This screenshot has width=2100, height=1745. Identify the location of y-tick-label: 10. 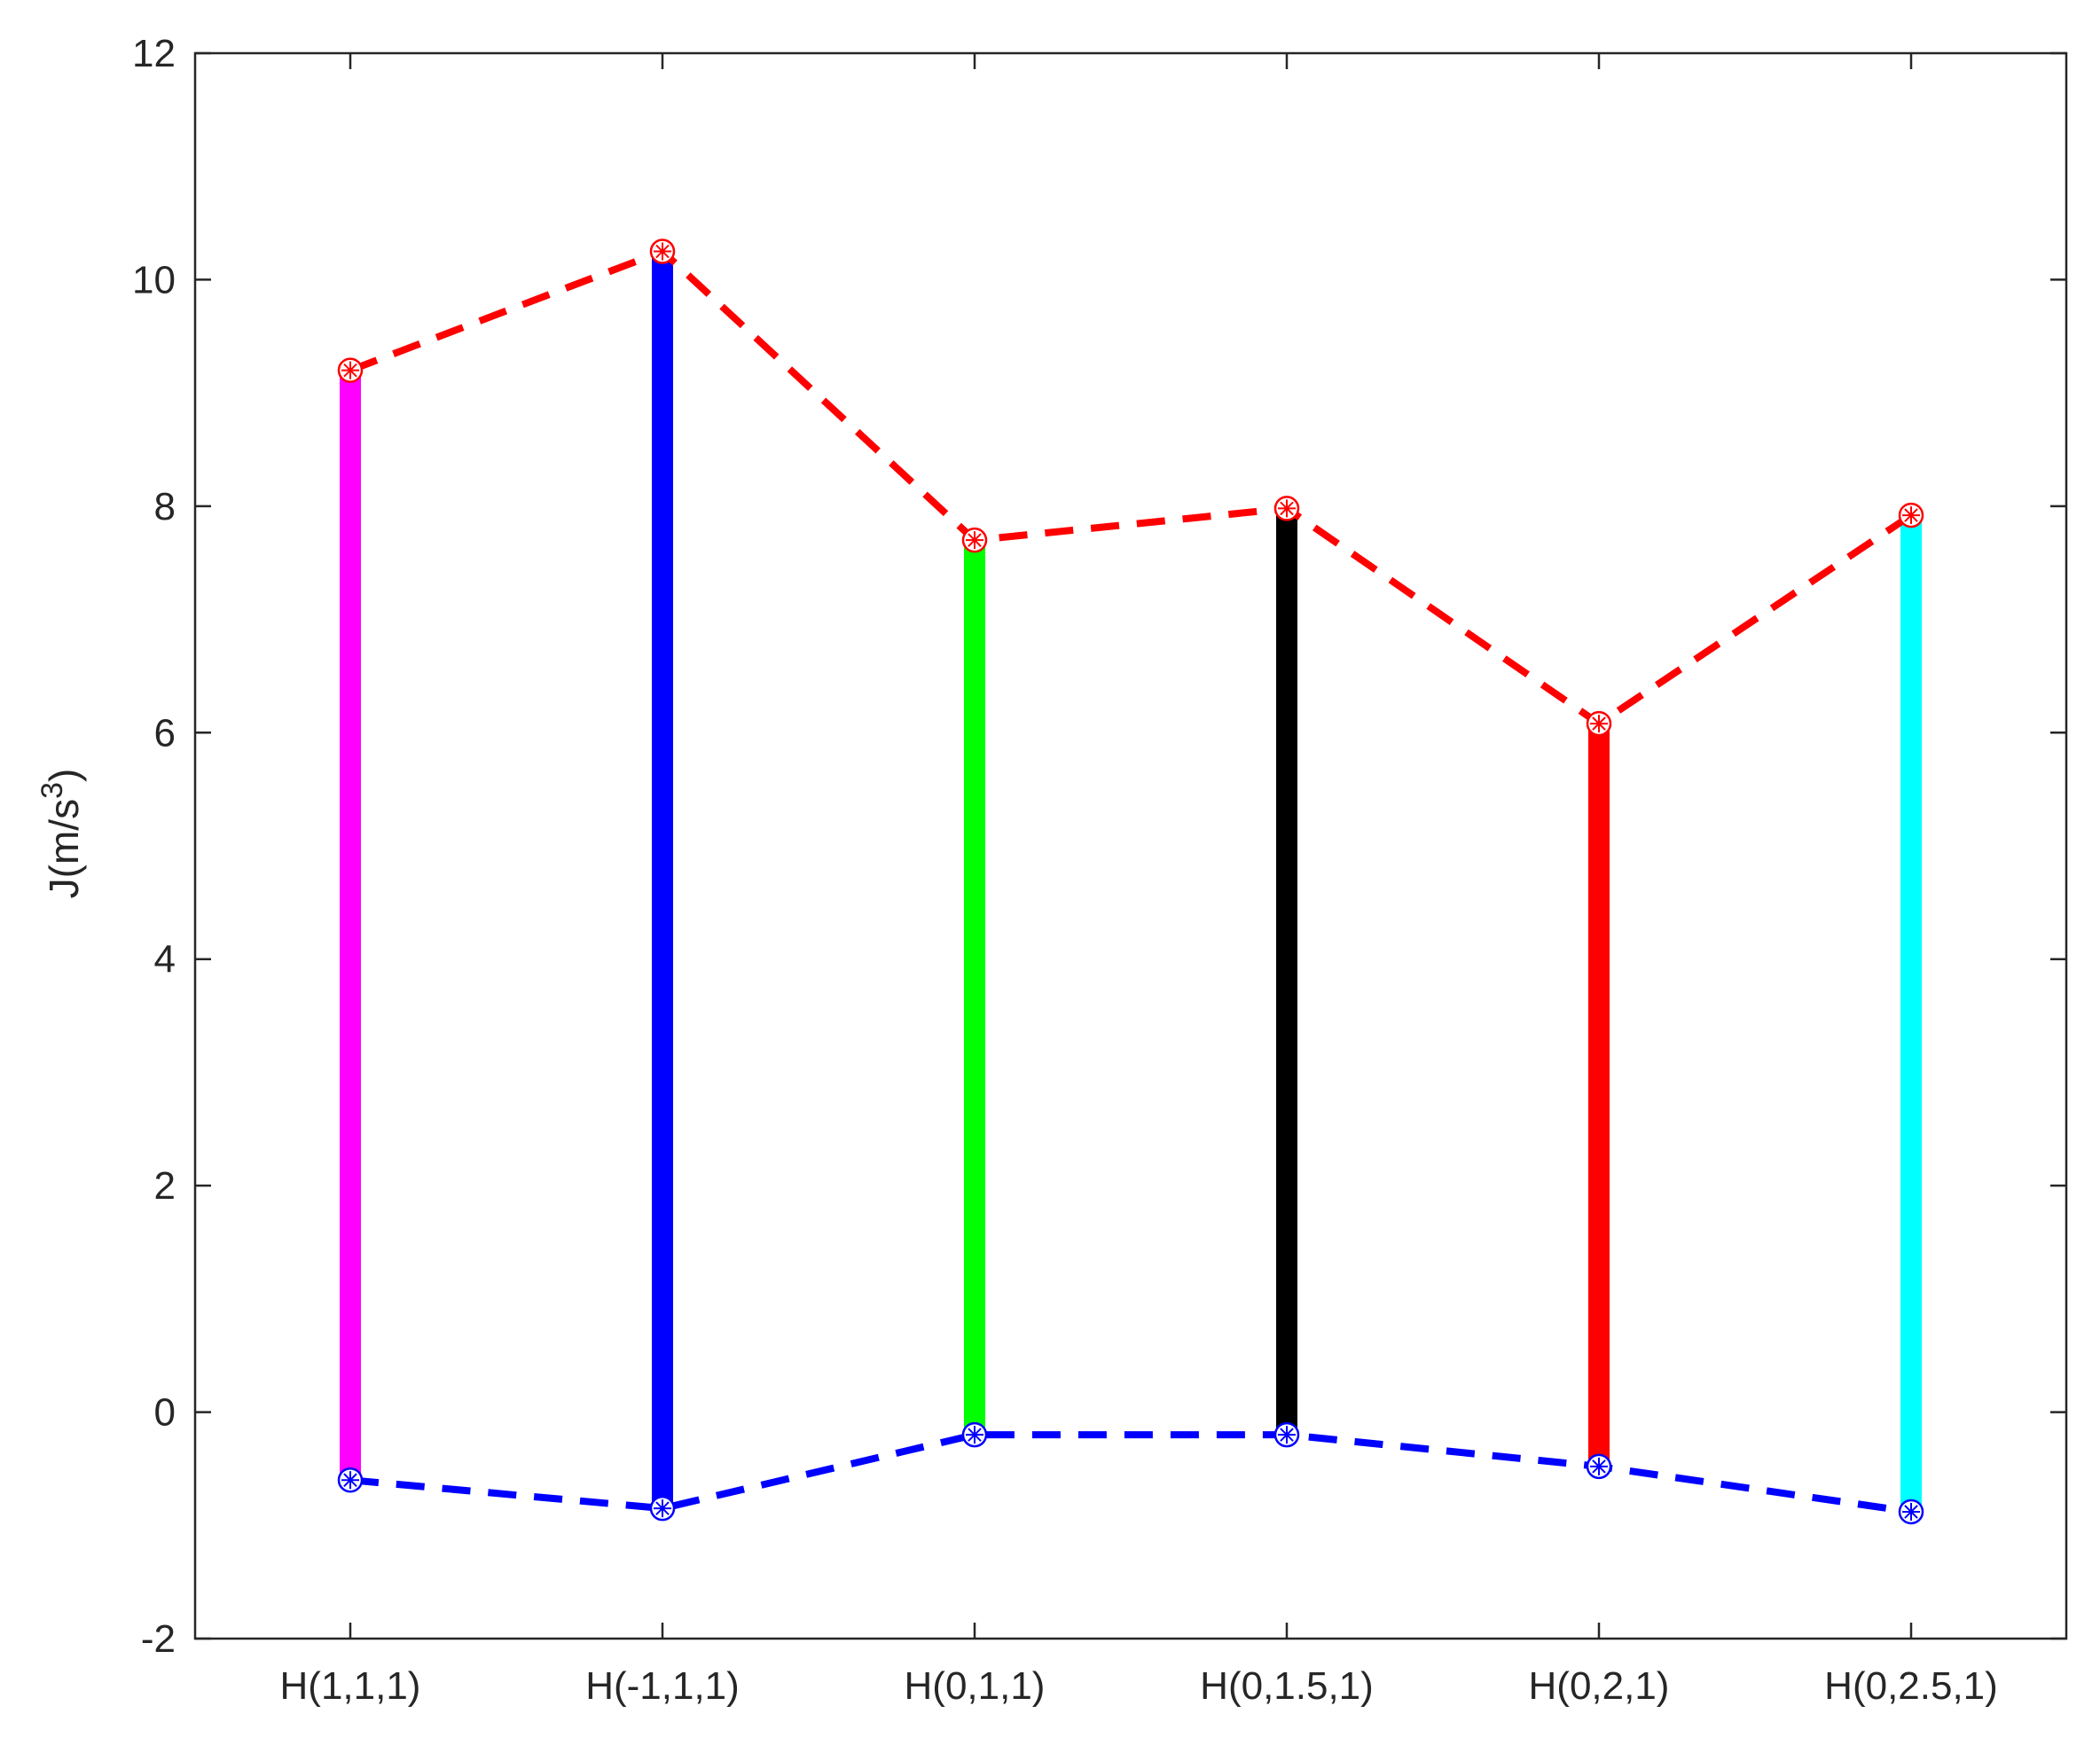
(154, 279).